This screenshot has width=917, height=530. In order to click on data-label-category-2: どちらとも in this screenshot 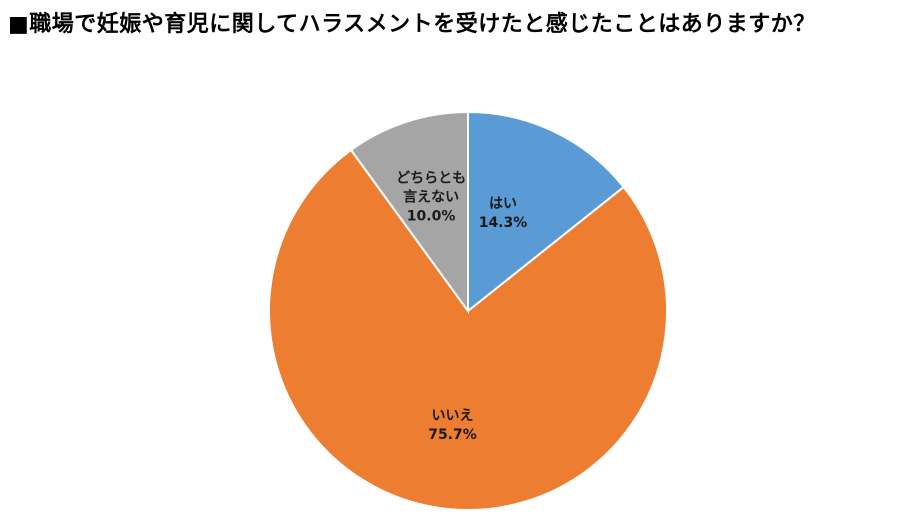, I will do `click(431, 178)`.